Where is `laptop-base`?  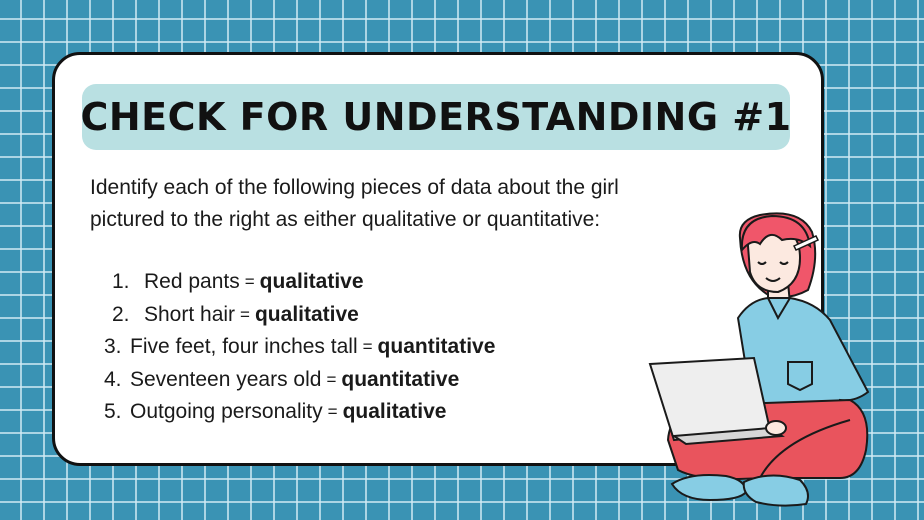
laptop-base is located at coordinates (728, 436).